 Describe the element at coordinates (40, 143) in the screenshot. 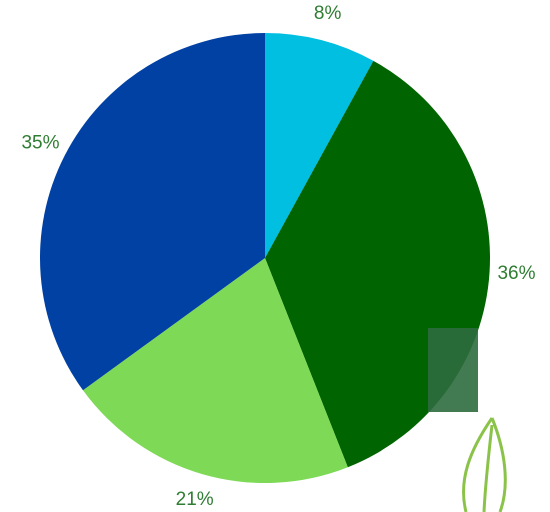

I see `data-label: 35%` at that location.